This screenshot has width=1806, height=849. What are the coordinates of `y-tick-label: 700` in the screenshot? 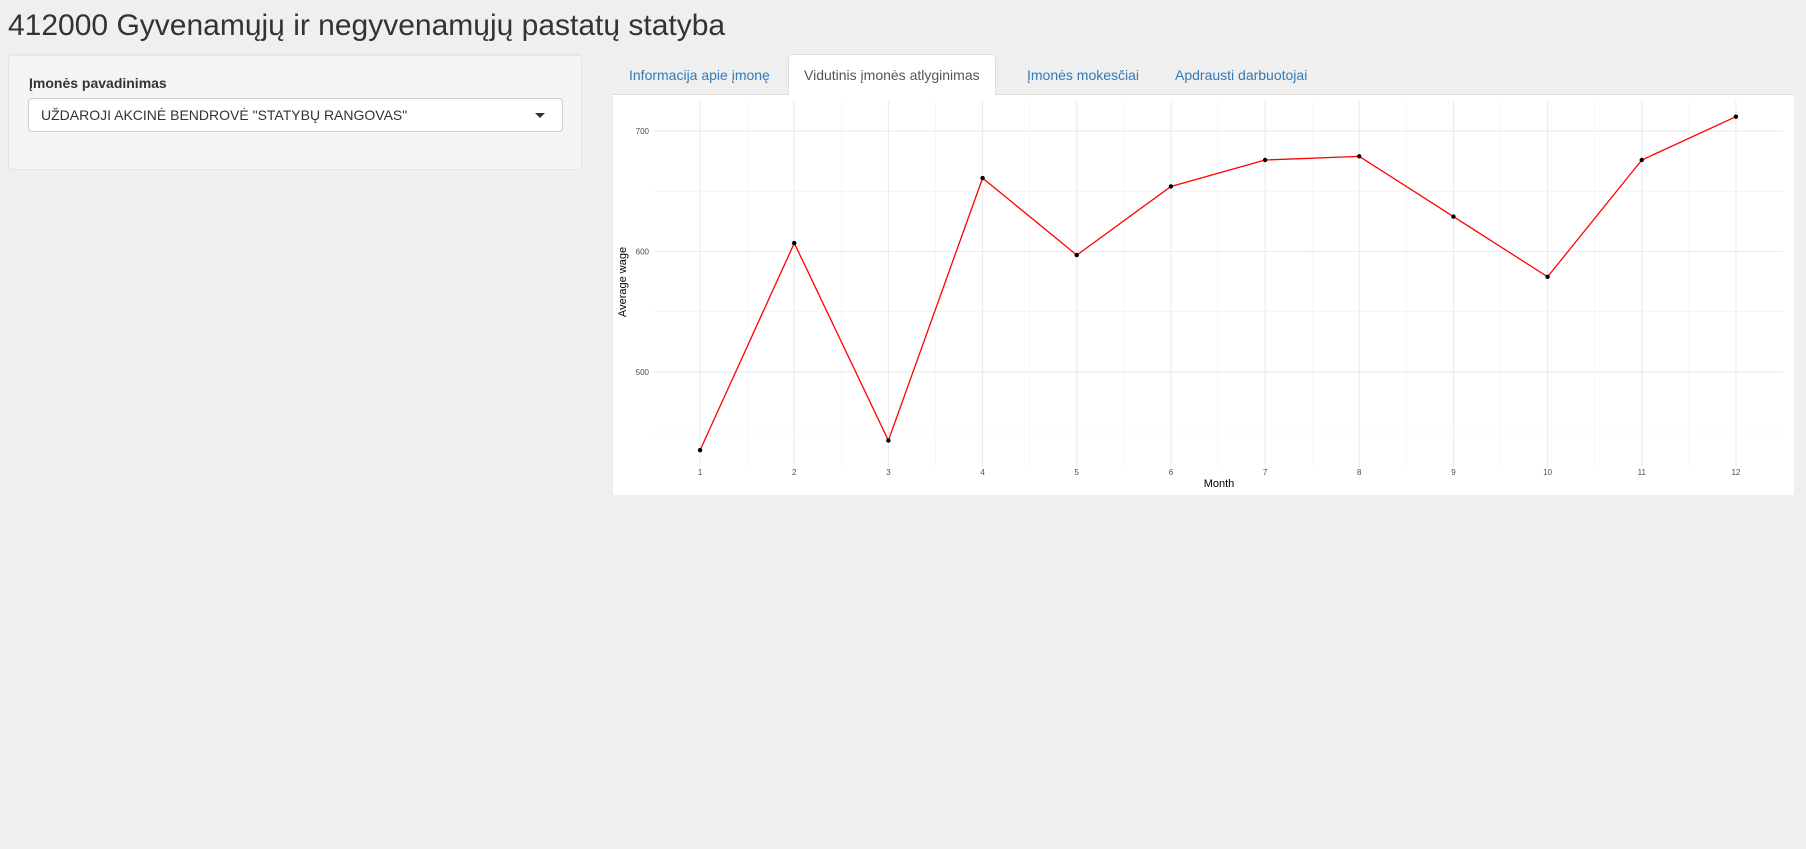 It's located at (643, 131).